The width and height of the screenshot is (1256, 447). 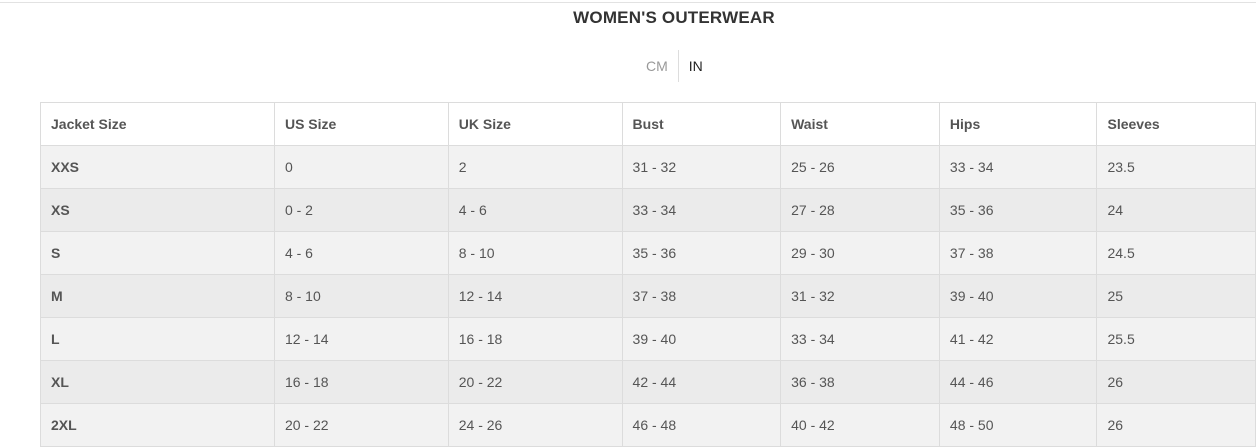 What do you see at coordinates (157, 339) in the screenshot?
I see `size-cell: L` at bounding box center [157, 339].